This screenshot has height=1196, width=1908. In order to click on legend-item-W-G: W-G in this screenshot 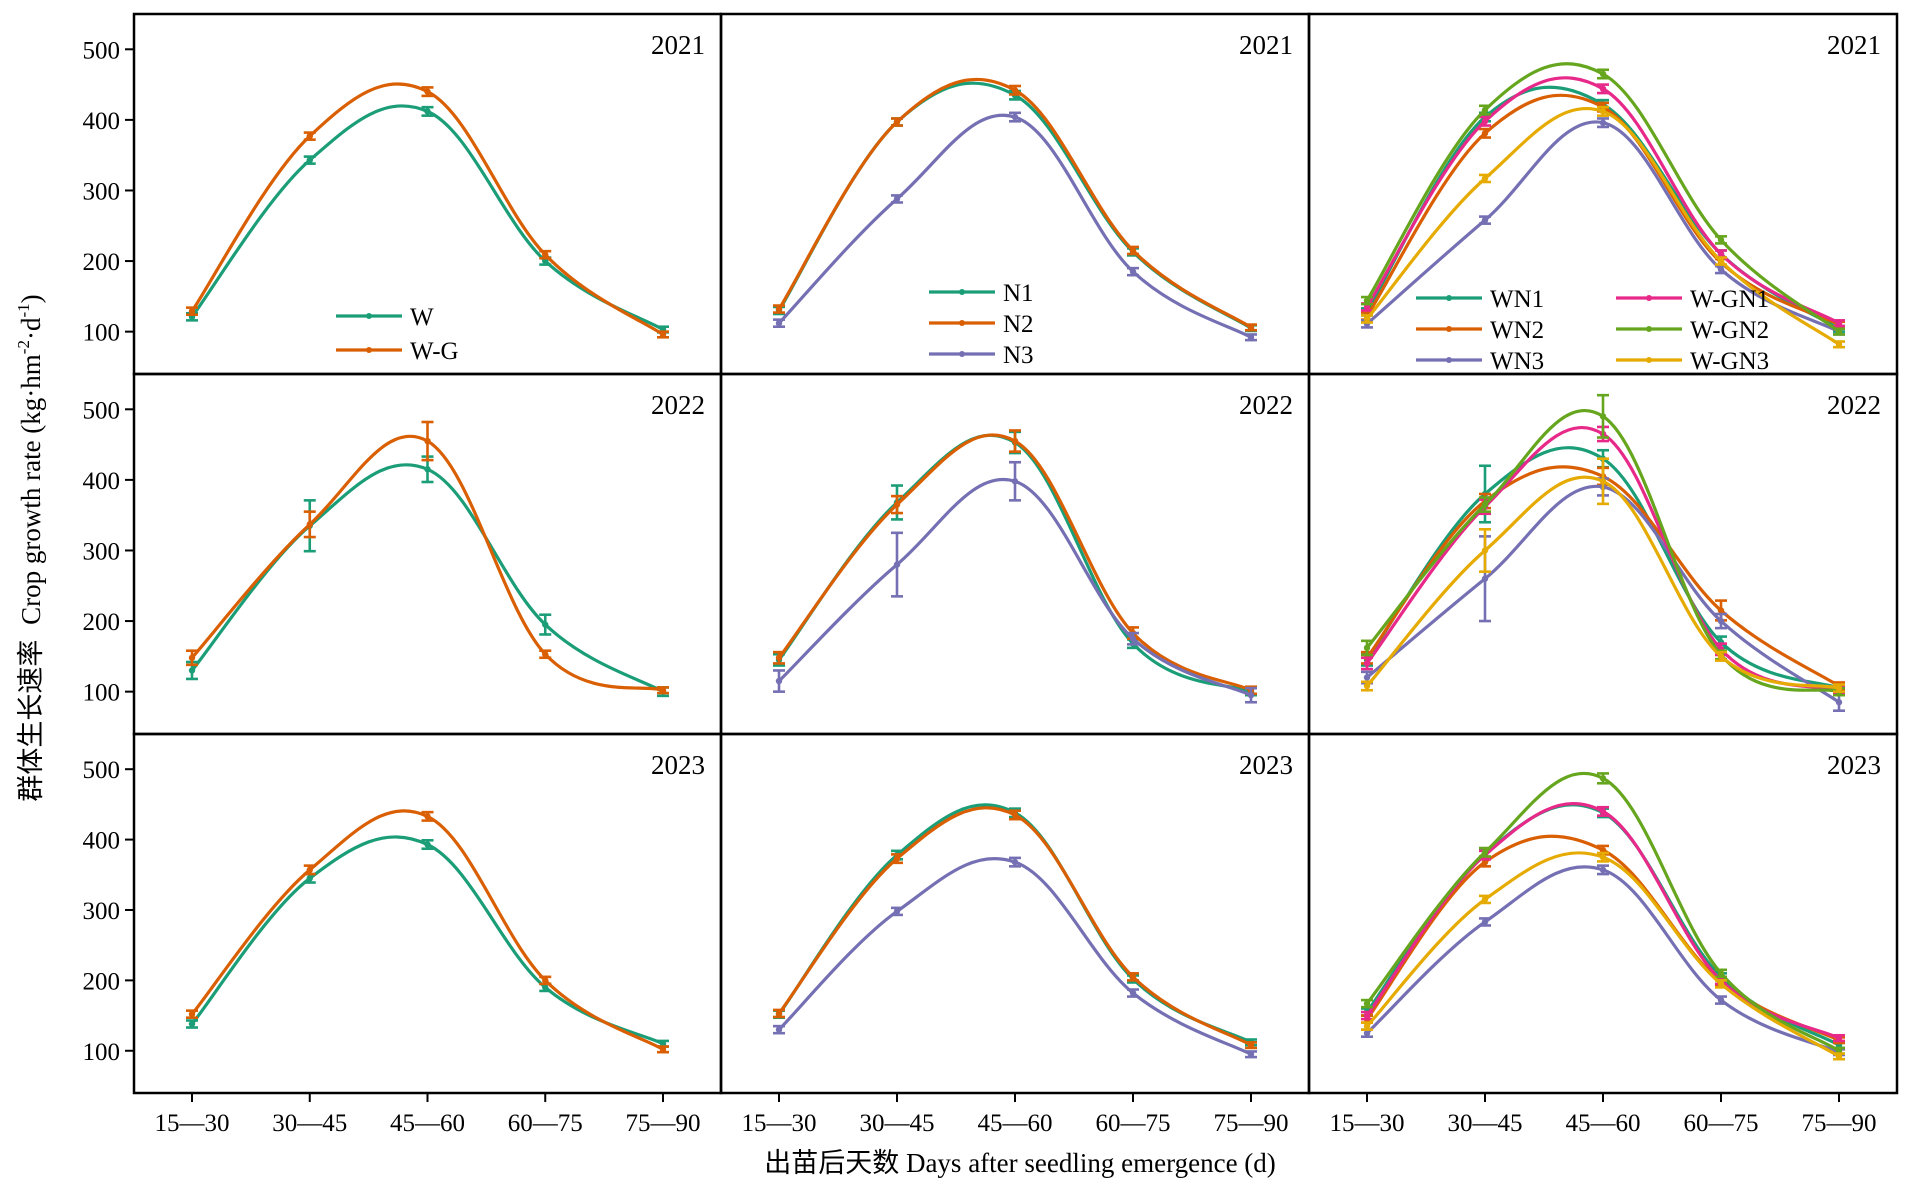, I will do `click(397, 351)`.